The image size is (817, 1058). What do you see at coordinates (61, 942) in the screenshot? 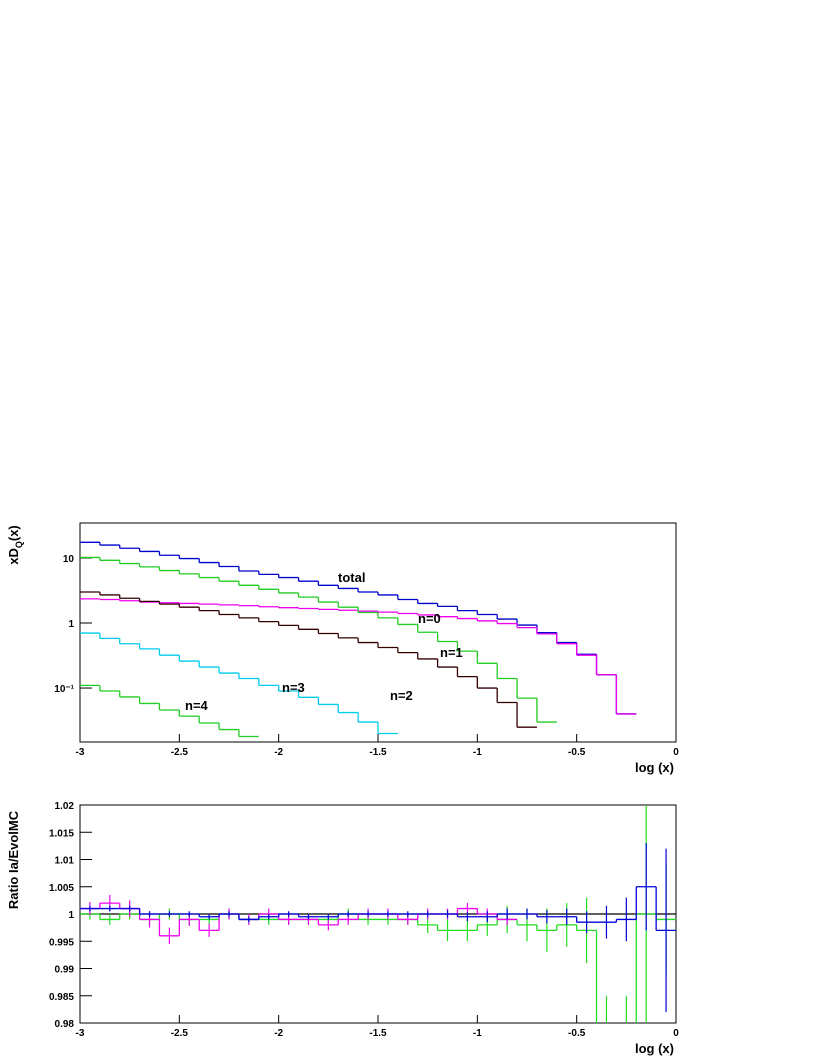
I see `y-tick-label: 0.995` at bounding box center [61, 942].